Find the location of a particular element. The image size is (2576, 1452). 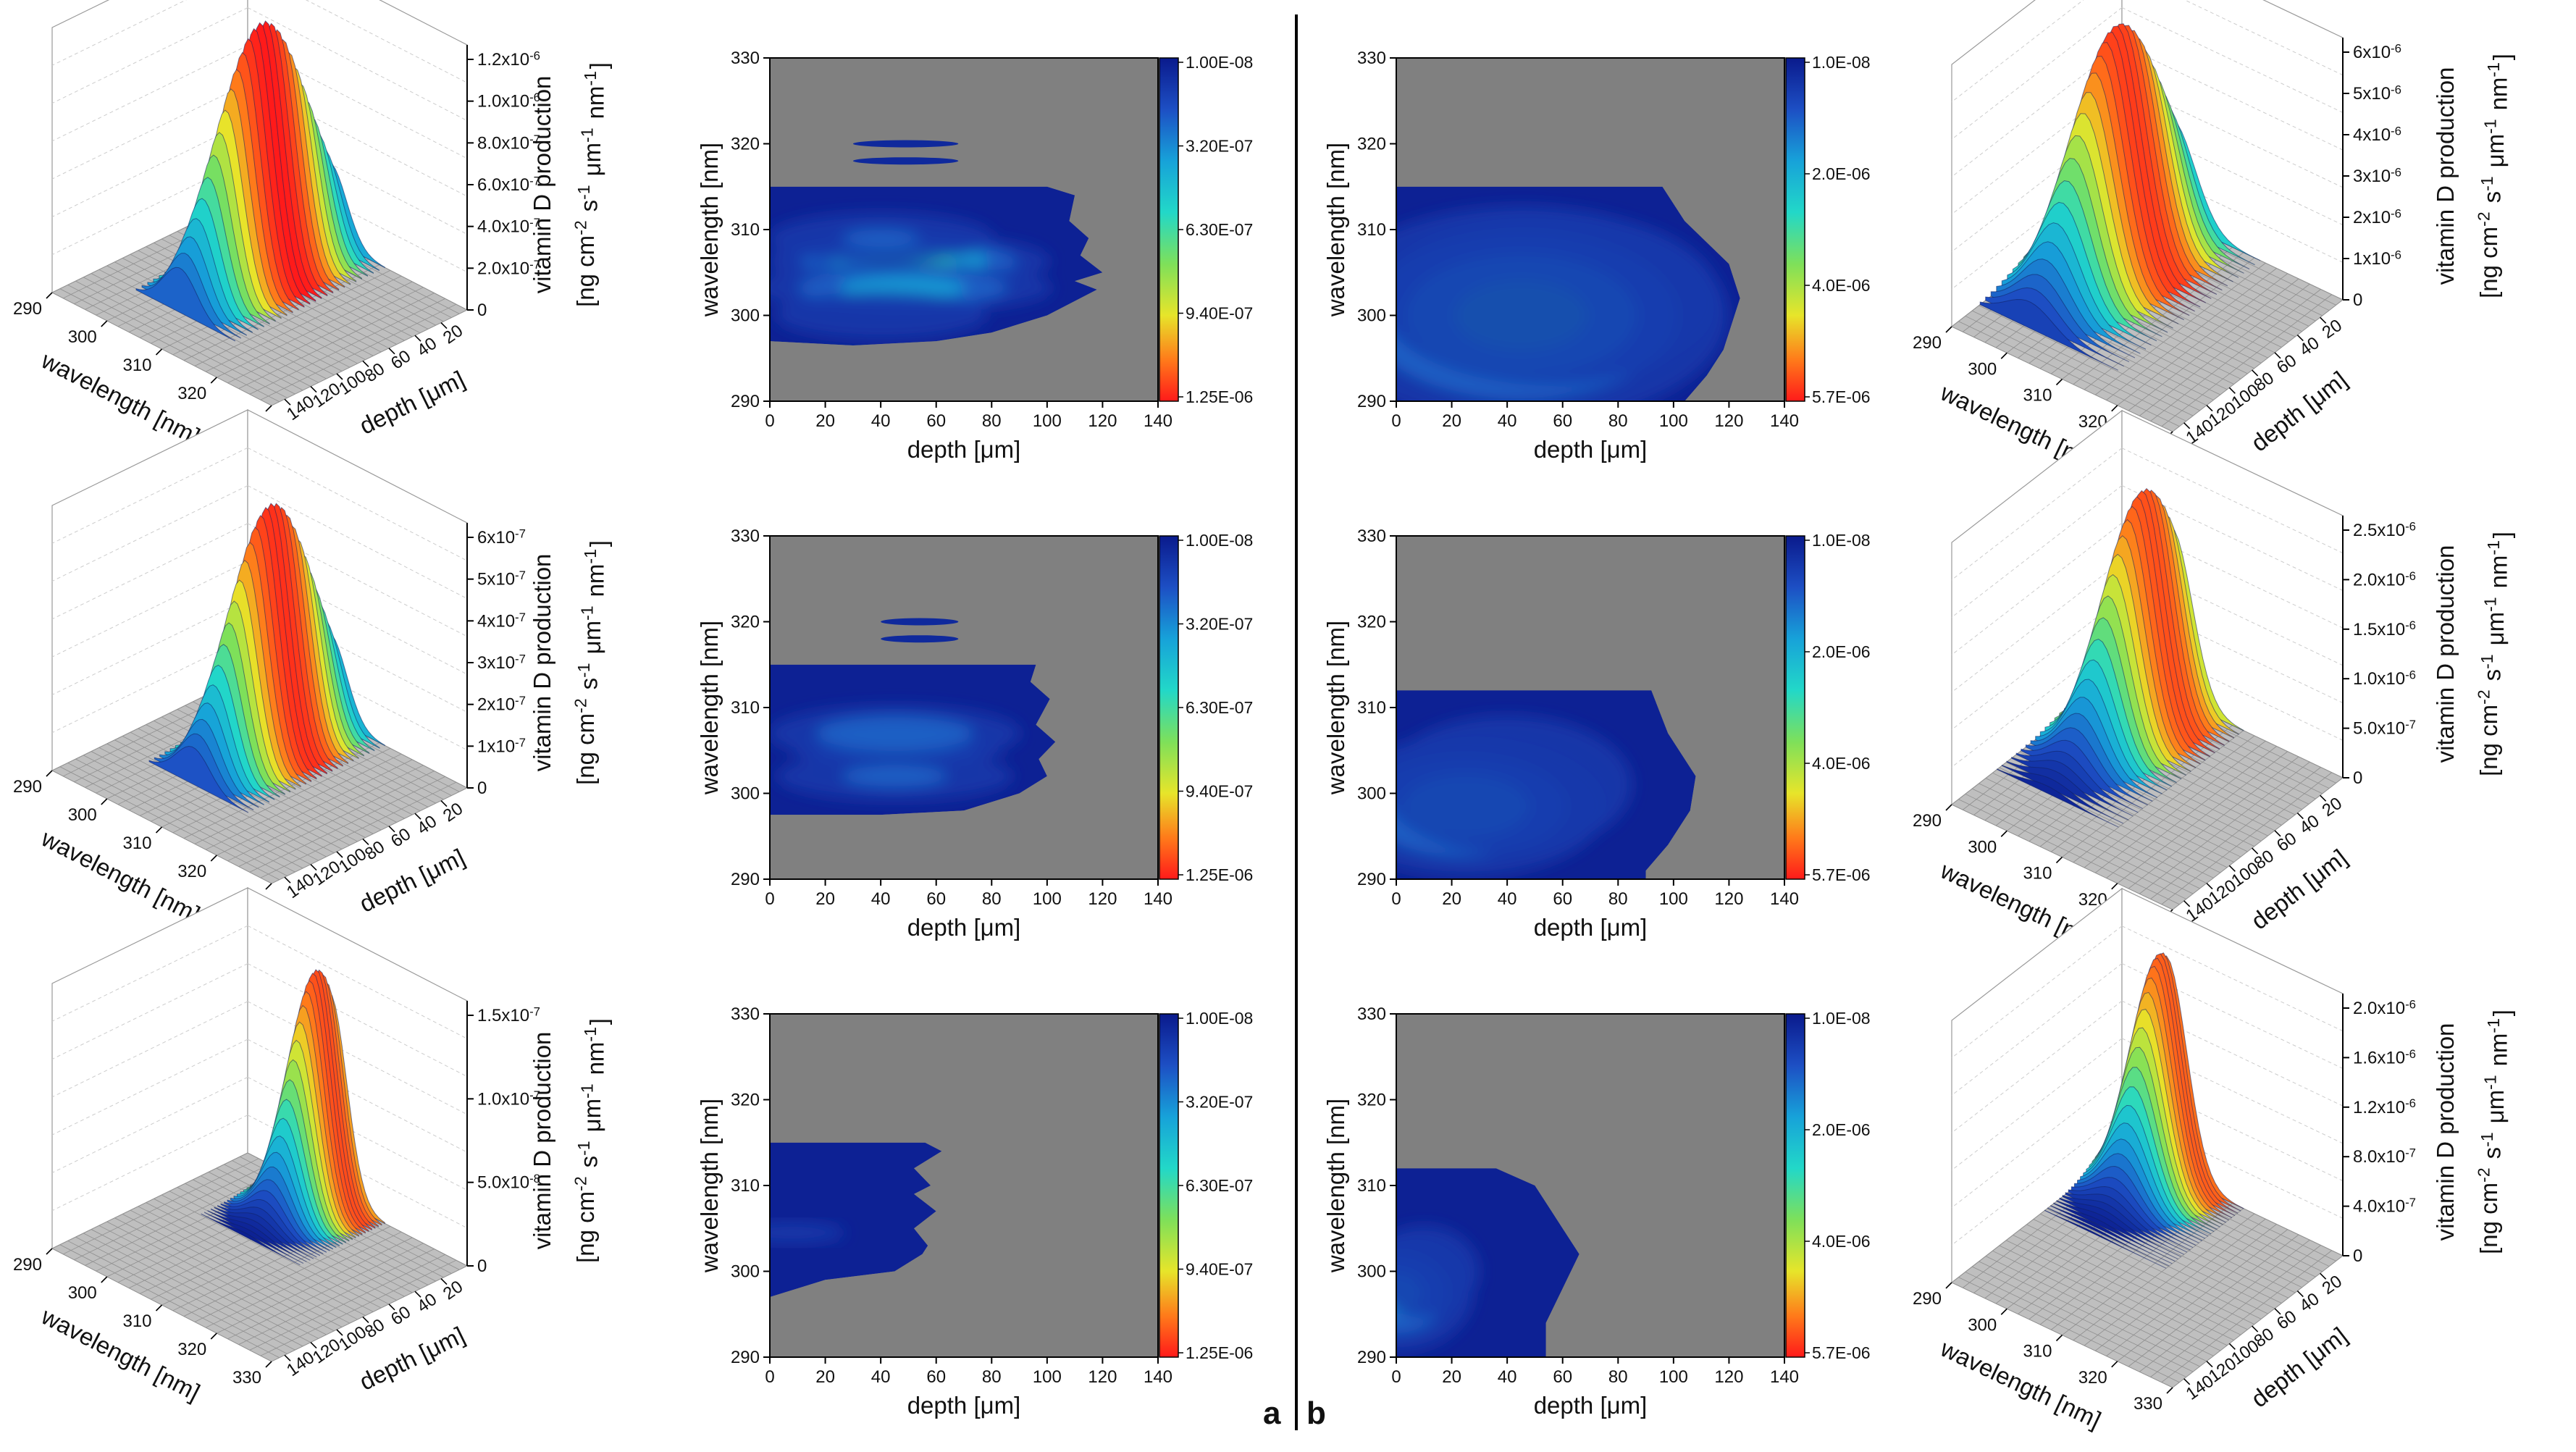

heatmap-hotspots is located at coordinates (895, 753).